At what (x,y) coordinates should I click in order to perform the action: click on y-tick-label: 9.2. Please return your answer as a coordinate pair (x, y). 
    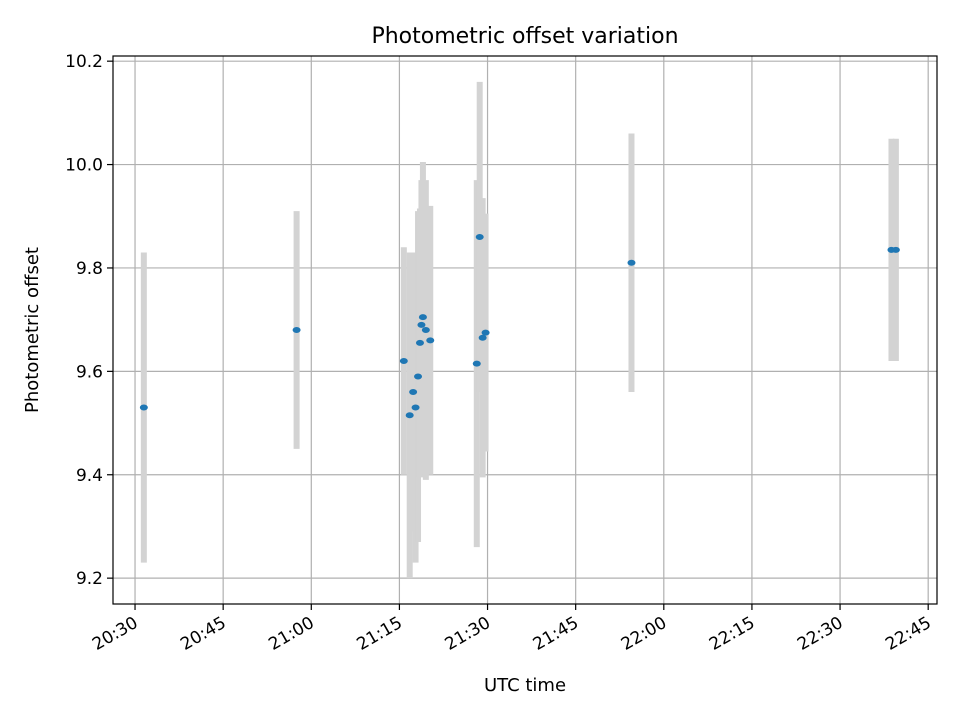
    Looking at the image, I should click on (89, 579).